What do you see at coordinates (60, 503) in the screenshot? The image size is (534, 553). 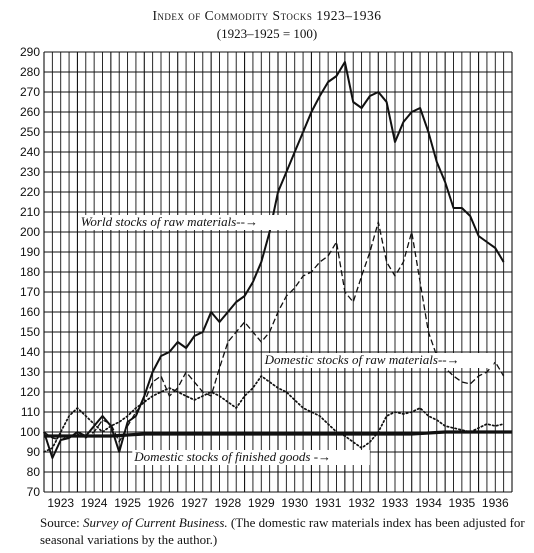 I see `x-tick-label: 1923` at bounding box center [60, 503].